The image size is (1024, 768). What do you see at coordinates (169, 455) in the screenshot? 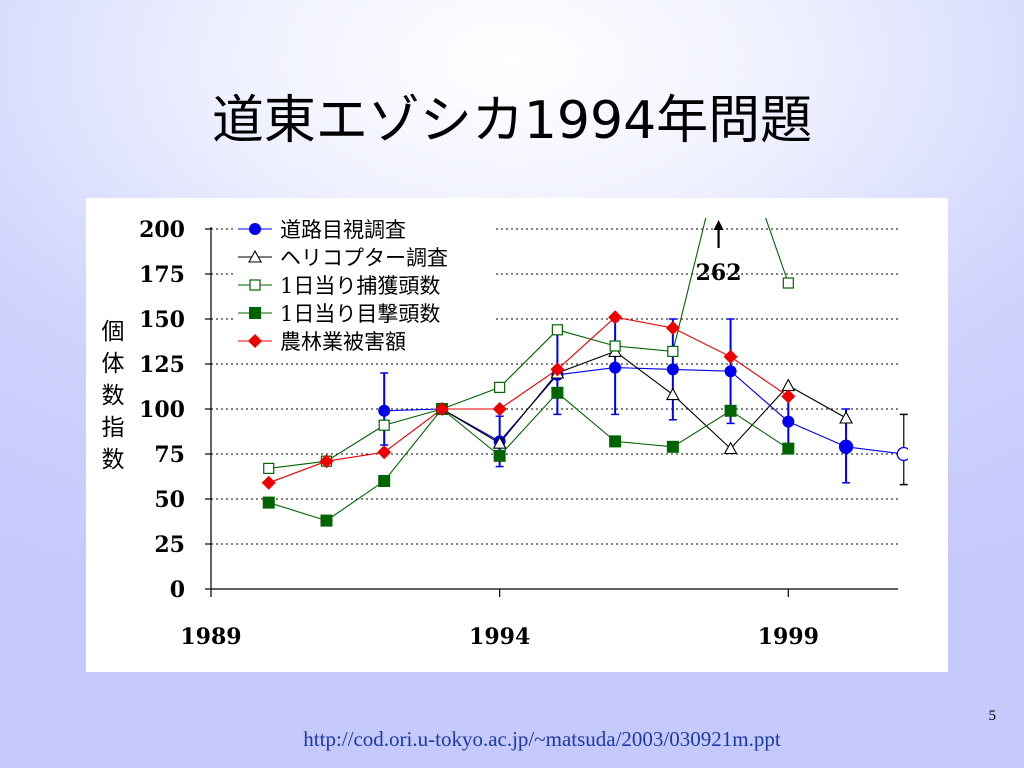
I see `y-tick-label: 75` at bounding box center [169, 455].